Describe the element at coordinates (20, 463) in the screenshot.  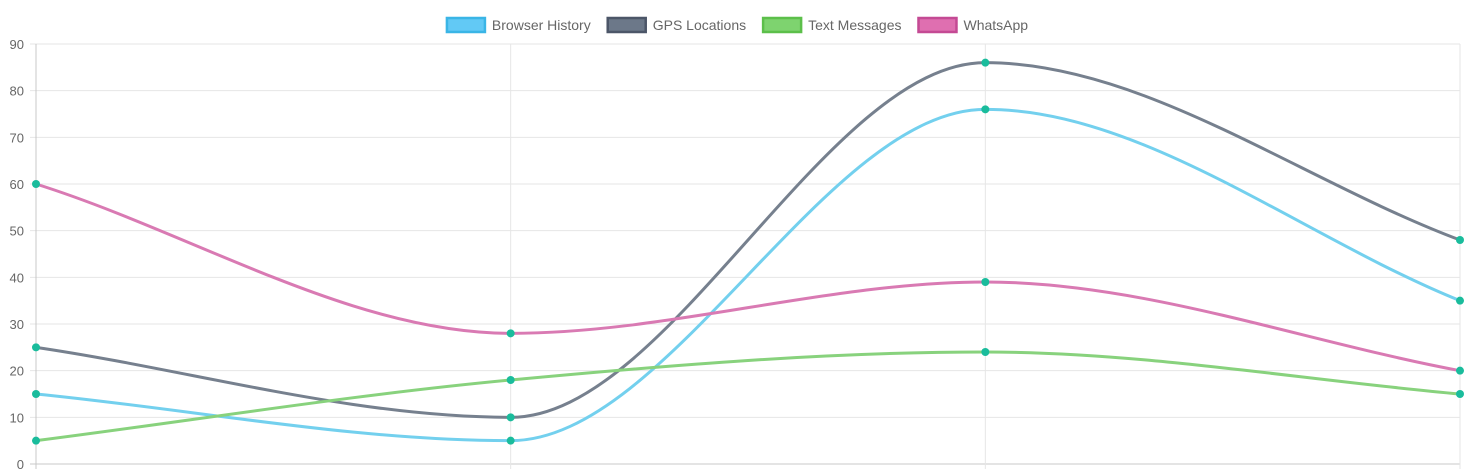
I see `y-tick-label: 0` at that location.